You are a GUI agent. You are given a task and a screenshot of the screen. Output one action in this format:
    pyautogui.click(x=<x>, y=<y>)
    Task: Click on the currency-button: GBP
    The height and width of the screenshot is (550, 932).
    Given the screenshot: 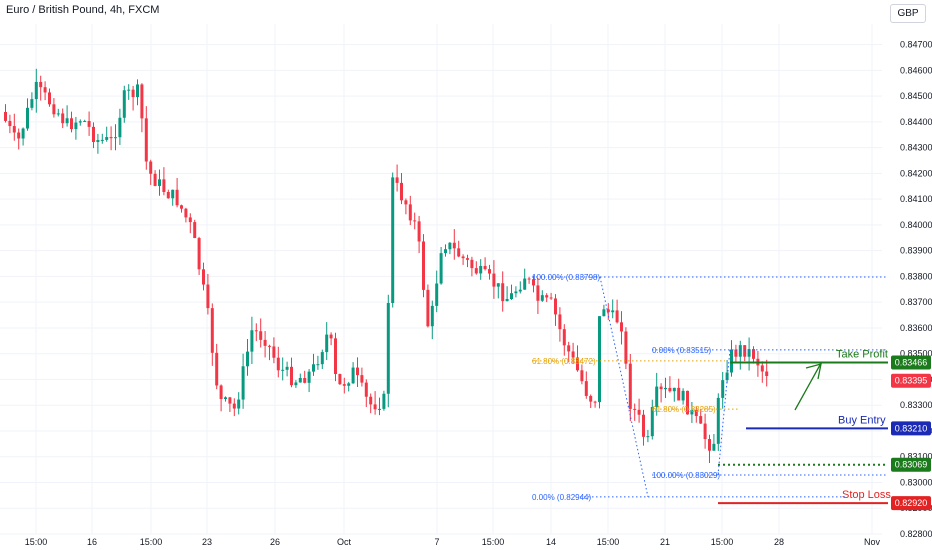 What is the action you would take?
    pyautogui.click(x=908, y=13)
    